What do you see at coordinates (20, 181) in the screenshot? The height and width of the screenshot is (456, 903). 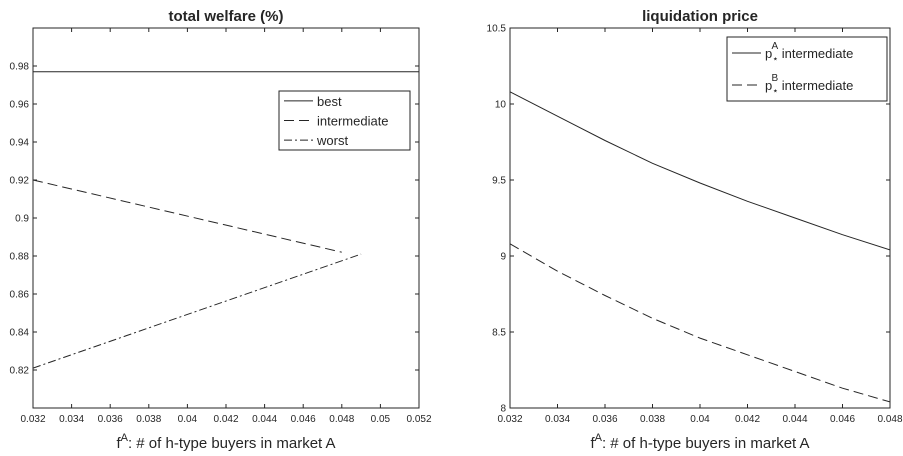 I see `y-tick-label: 0.92` at bounding box center [20, 181].